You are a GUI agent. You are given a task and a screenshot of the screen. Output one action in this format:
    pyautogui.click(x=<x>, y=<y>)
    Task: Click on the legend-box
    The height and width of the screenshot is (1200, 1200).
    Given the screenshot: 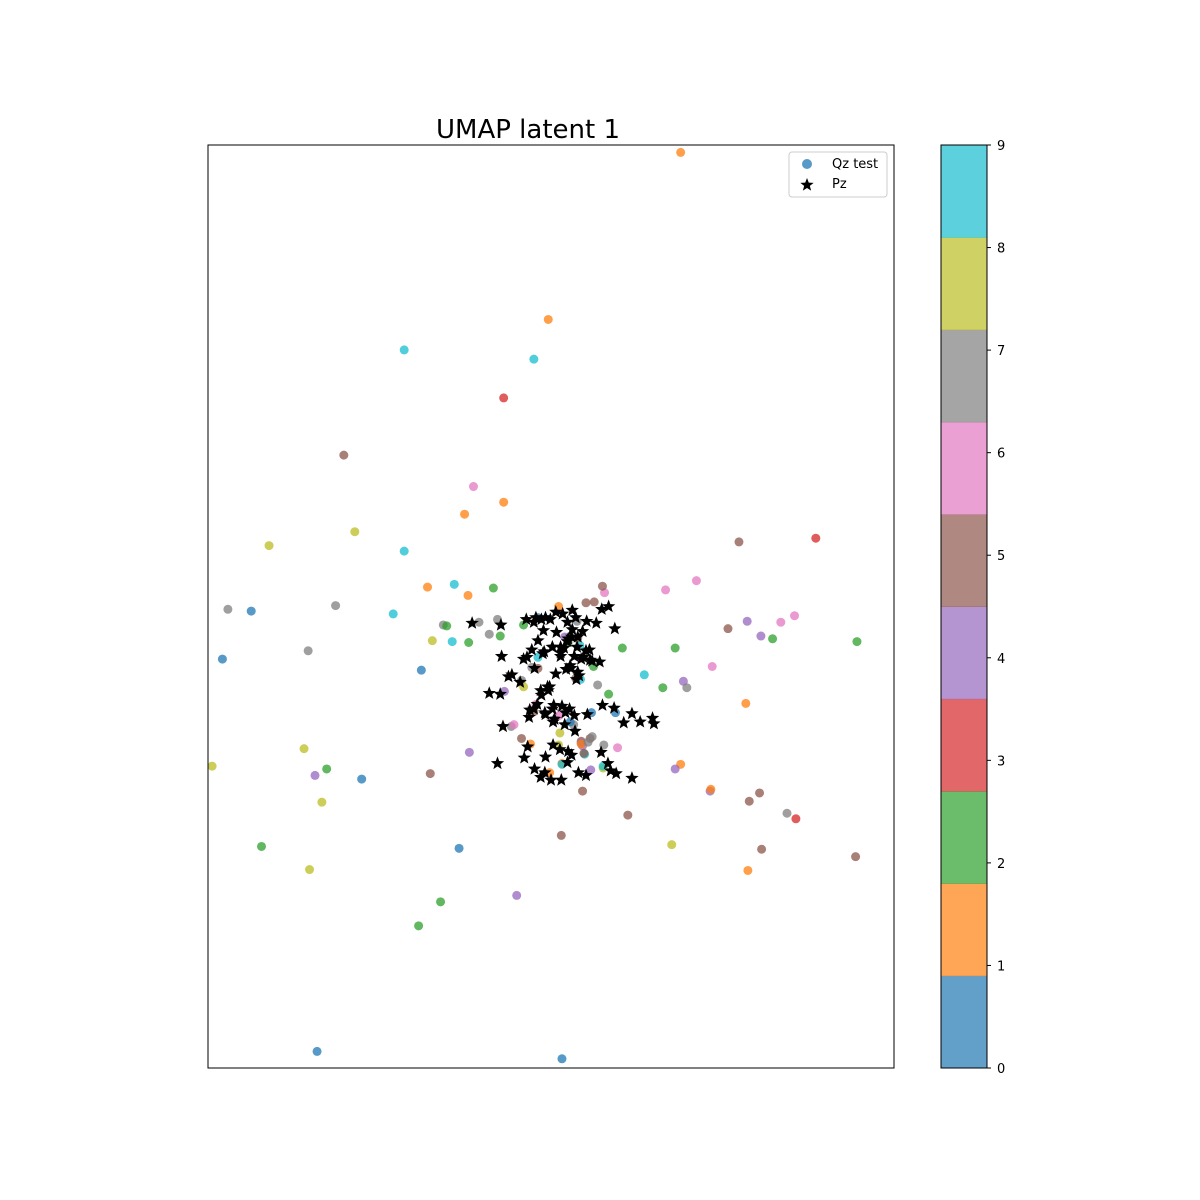 What is the action you would take?
    pyautogui.click(x=838, y=174)
    